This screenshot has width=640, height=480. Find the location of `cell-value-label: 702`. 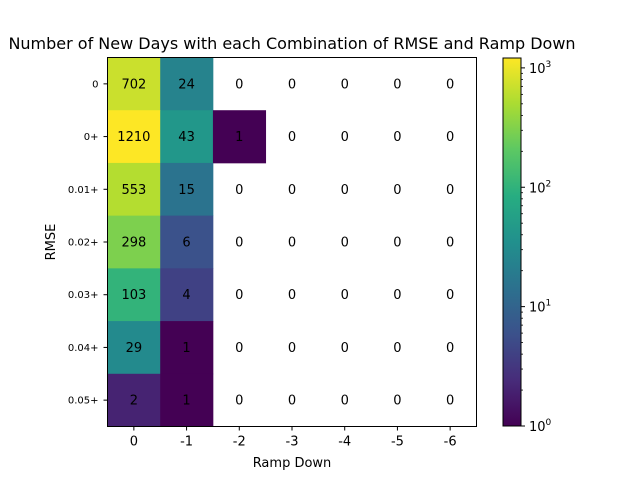

cell-value-label: 702 is located at coordinates (133, 84).